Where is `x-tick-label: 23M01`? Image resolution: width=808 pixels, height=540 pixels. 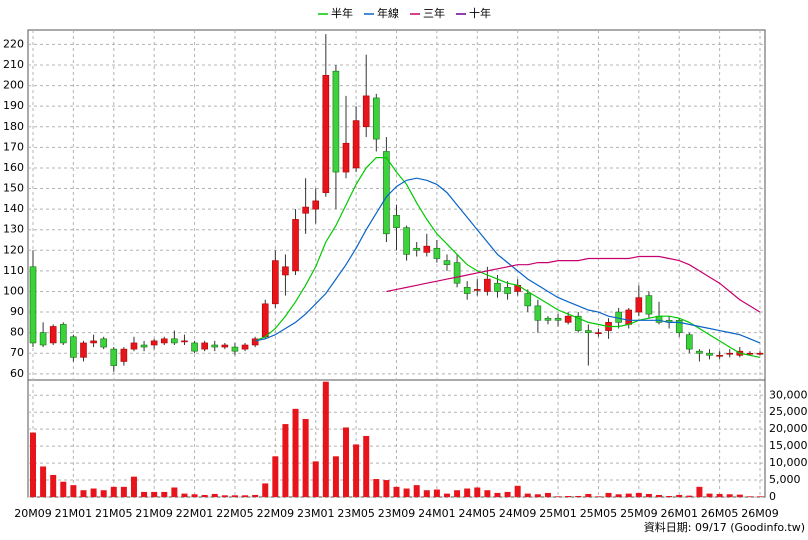 x-tick-label: 23M01 is located at coordinates (316, 513).